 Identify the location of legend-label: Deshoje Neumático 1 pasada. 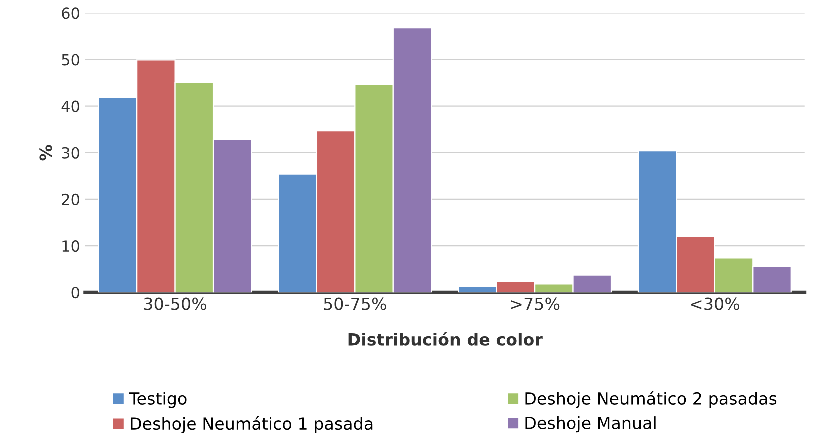
(252, 425).